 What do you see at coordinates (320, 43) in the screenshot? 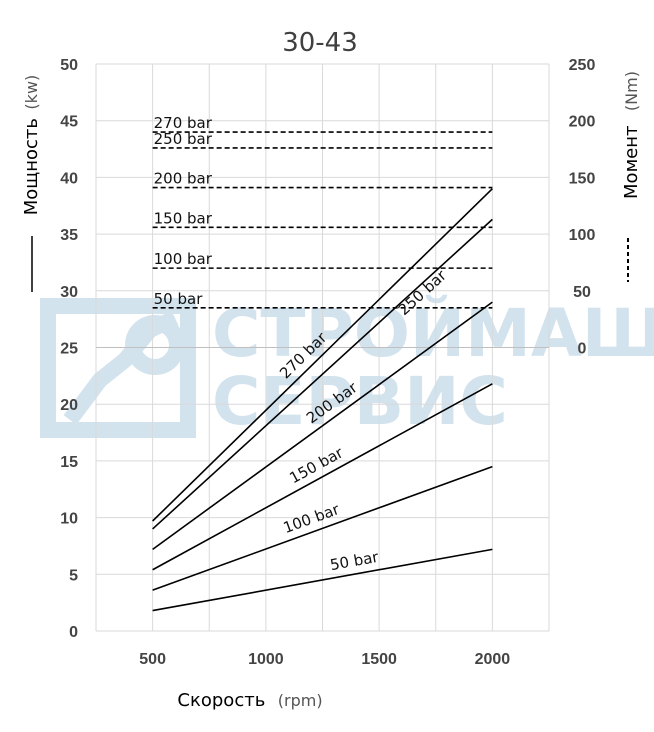
I see `chart-title: 30-43` at bounding box center [320, 43].